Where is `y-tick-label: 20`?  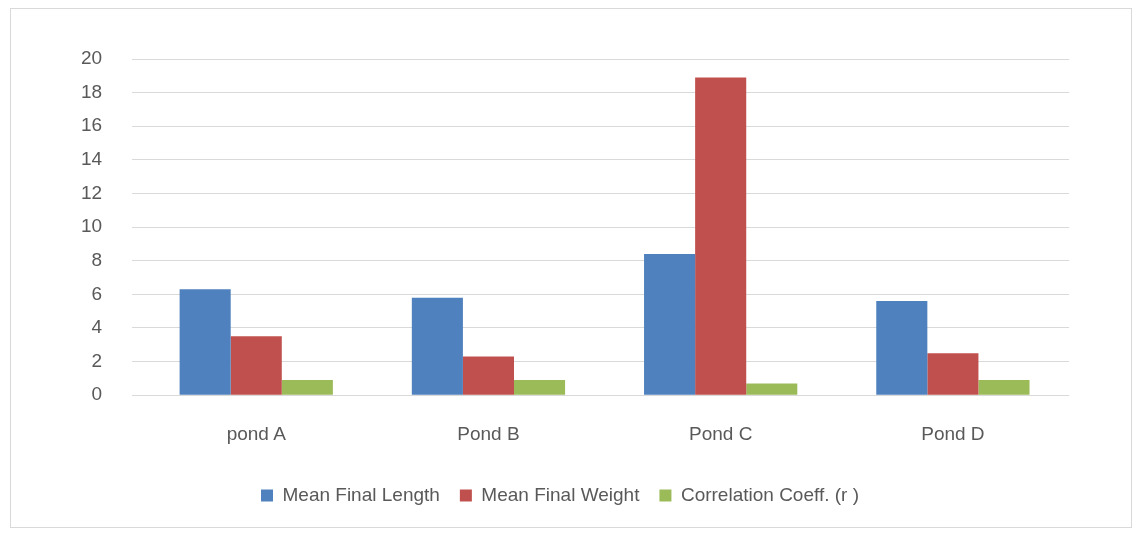
y-tick-label: 20 is located at coordinates (91, 58).